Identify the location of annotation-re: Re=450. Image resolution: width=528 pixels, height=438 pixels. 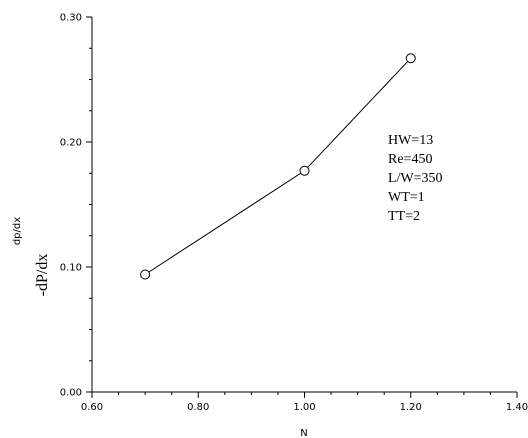
(410, 159).